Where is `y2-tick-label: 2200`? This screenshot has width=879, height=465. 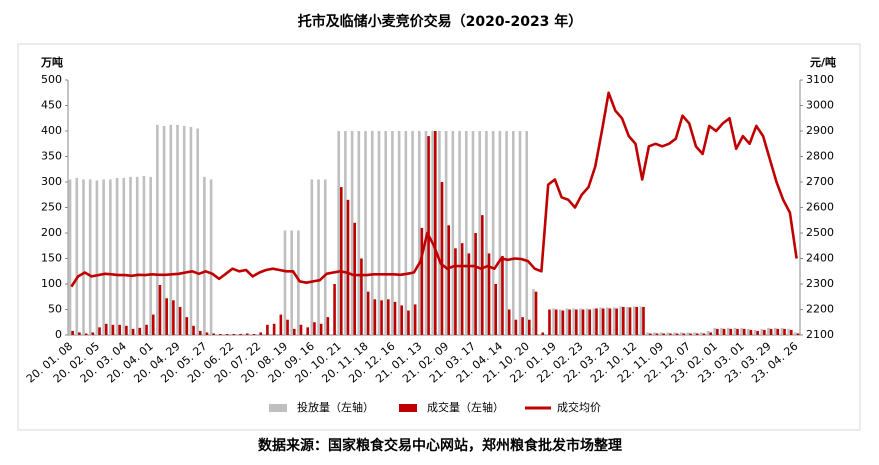
y2-tick-label: 2200 is located at coordinates (820, 309).